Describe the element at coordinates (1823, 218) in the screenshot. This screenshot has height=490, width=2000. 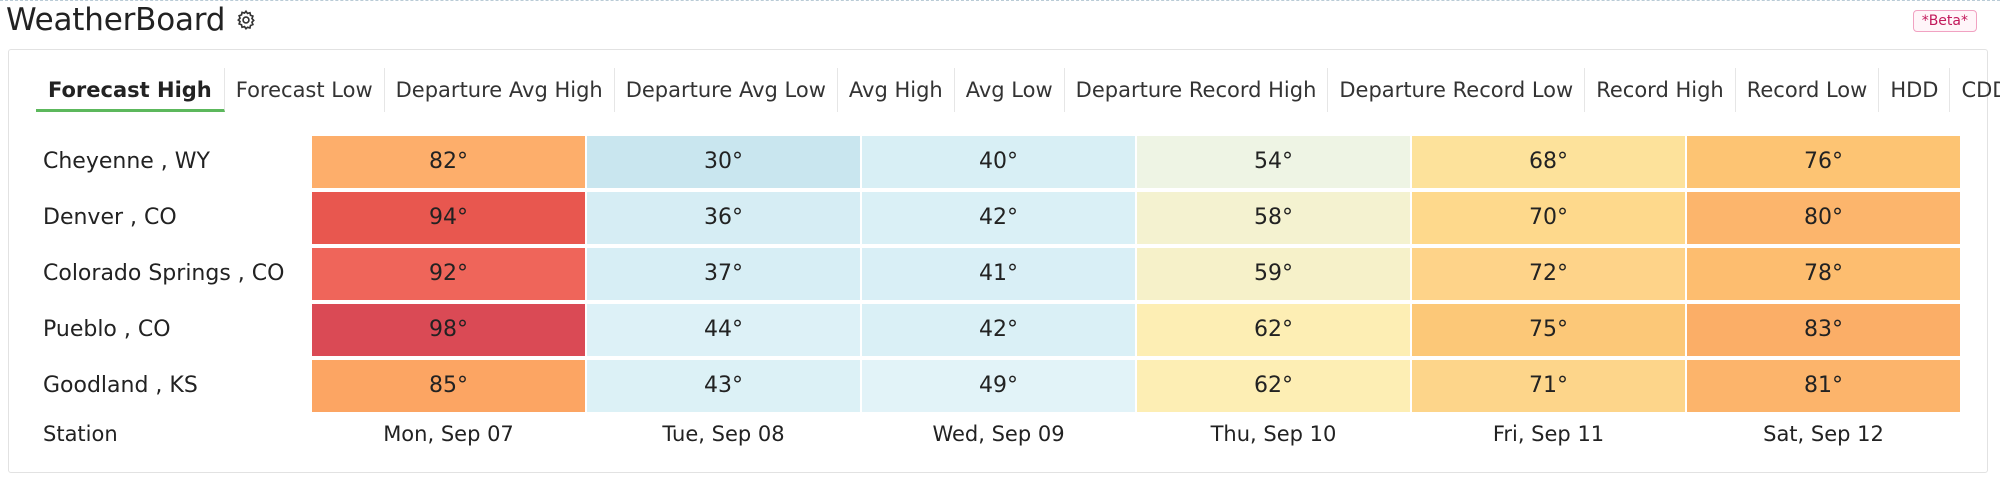
I see `temp-cell: 80°` at that location.